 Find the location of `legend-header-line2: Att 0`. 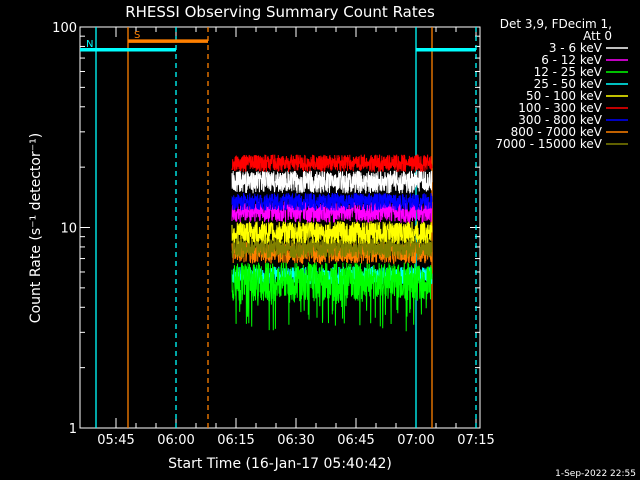

legend-header-line2: Att 0 is located at coordinates (597, 36).